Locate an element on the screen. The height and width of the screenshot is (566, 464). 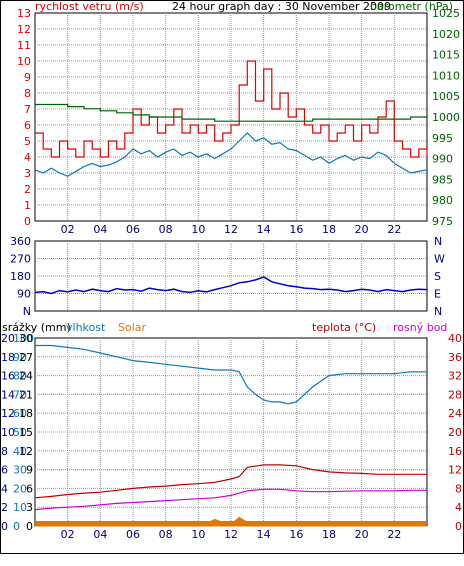
barometer-axis-title: barometr (hPa) is located at coordinates (411, 6).